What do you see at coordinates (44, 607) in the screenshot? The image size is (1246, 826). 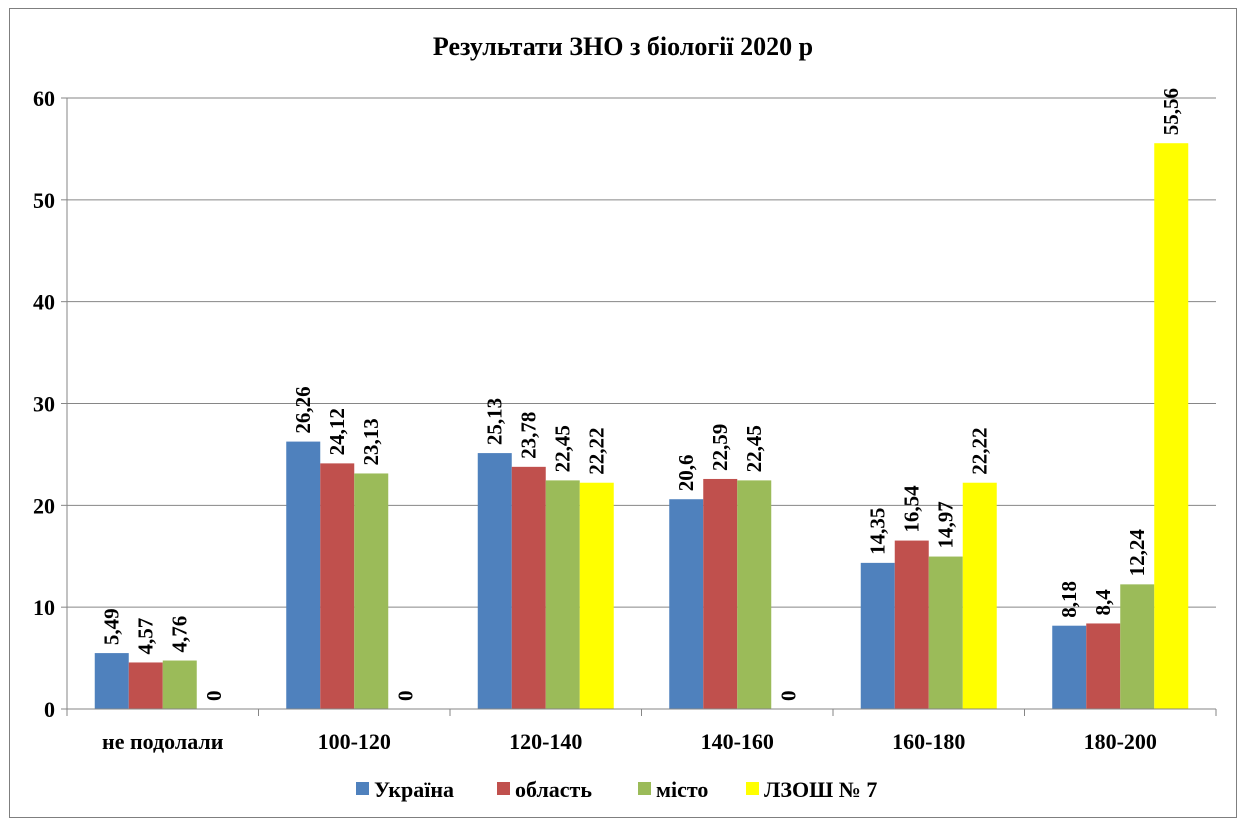 I see `y-tick-label: 10` at bounding box center [44, 607].